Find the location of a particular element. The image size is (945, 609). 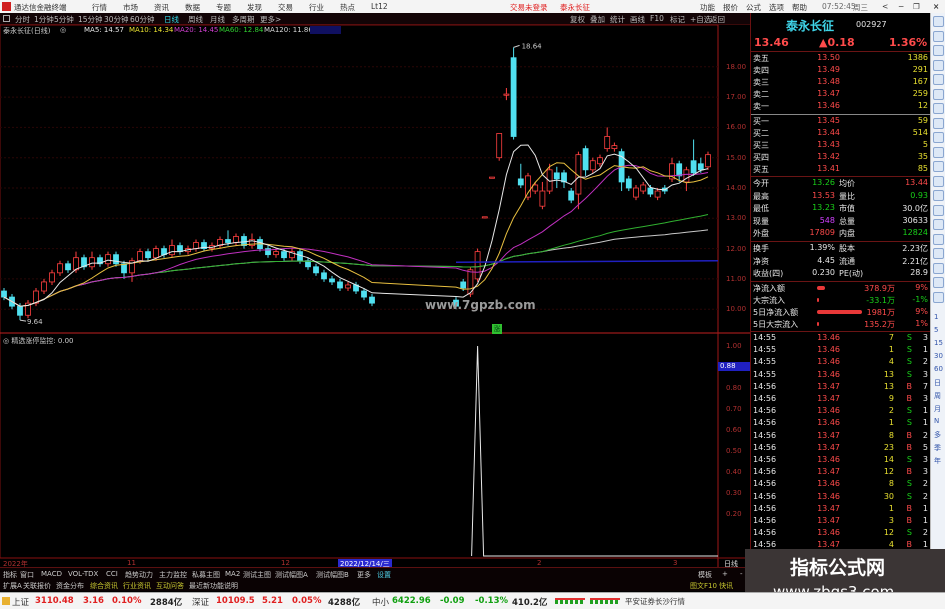

period-tab: 多周期 is located at coordinates (243, 19).